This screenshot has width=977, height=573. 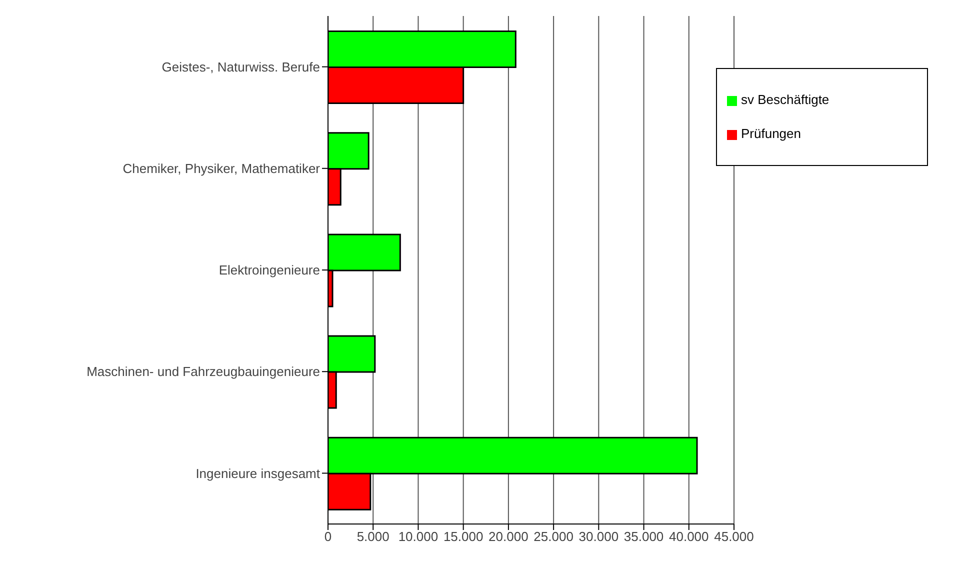 I want to click on legend-label: Prüfungen, so click(x=771, y=133).